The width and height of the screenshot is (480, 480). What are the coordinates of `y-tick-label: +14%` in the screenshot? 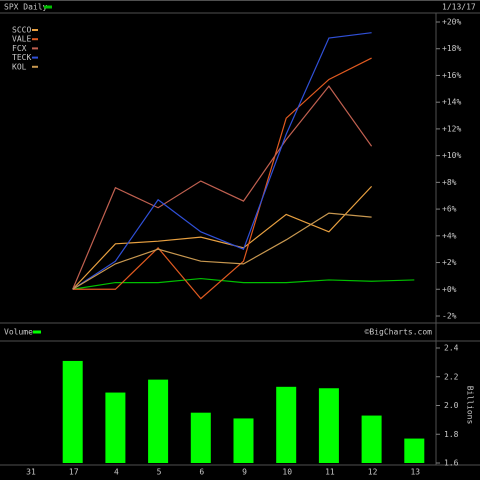 It's located at (451, 102).